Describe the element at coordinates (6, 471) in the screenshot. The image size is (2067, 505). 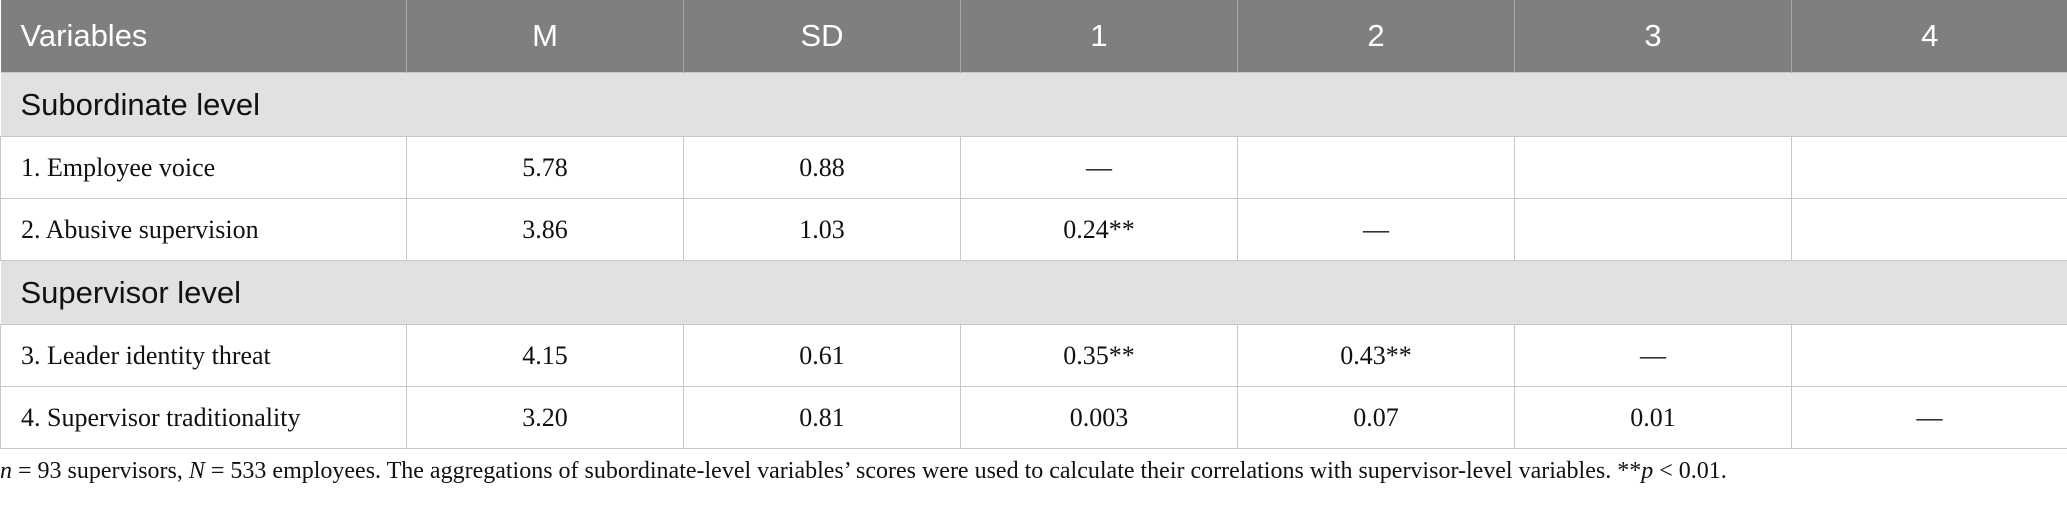
I see `footnote-n-symbol: n` at that location.